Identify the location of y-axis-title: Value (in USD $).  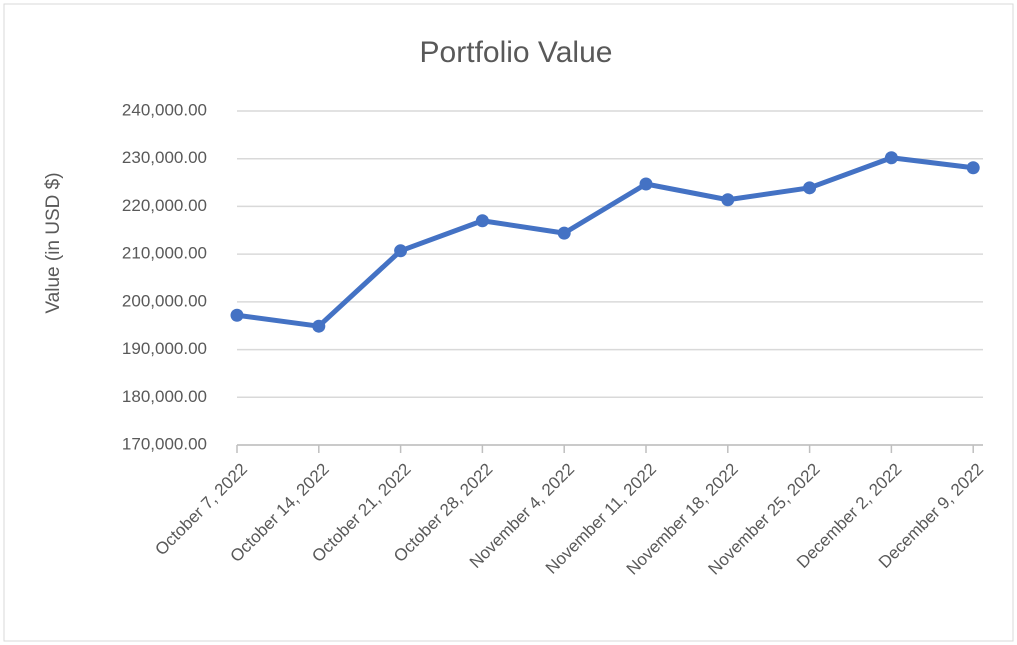
(53, 242).